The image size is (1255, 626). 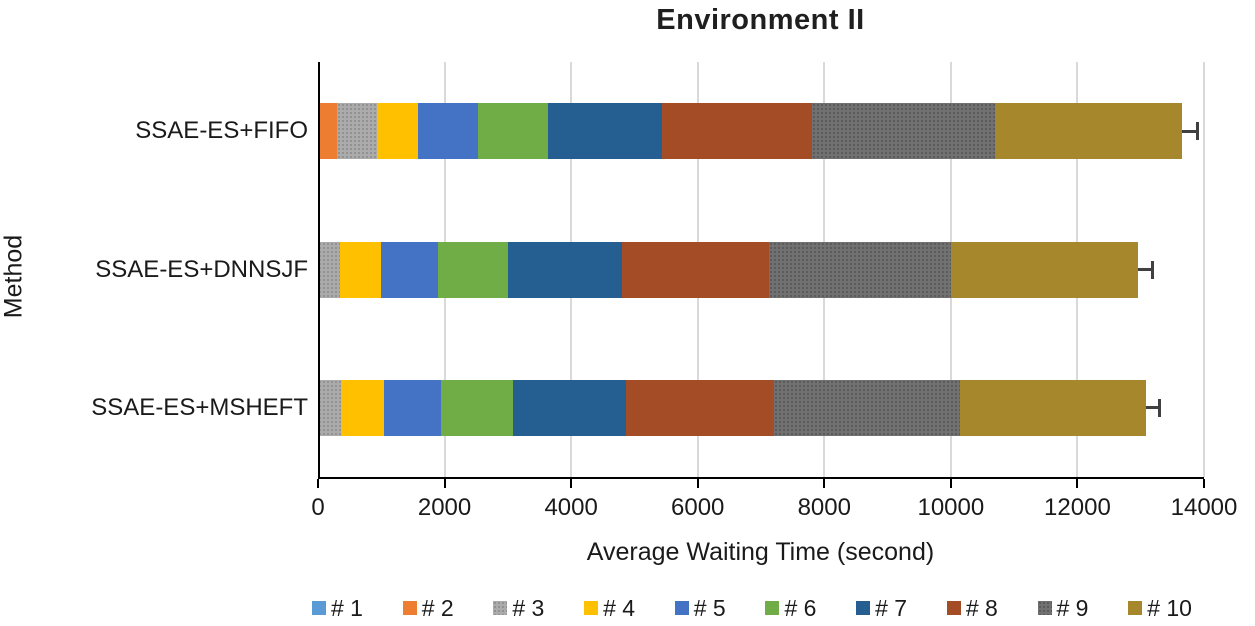 I want to click on legend-label: # 6, so click(x=800, y=607).